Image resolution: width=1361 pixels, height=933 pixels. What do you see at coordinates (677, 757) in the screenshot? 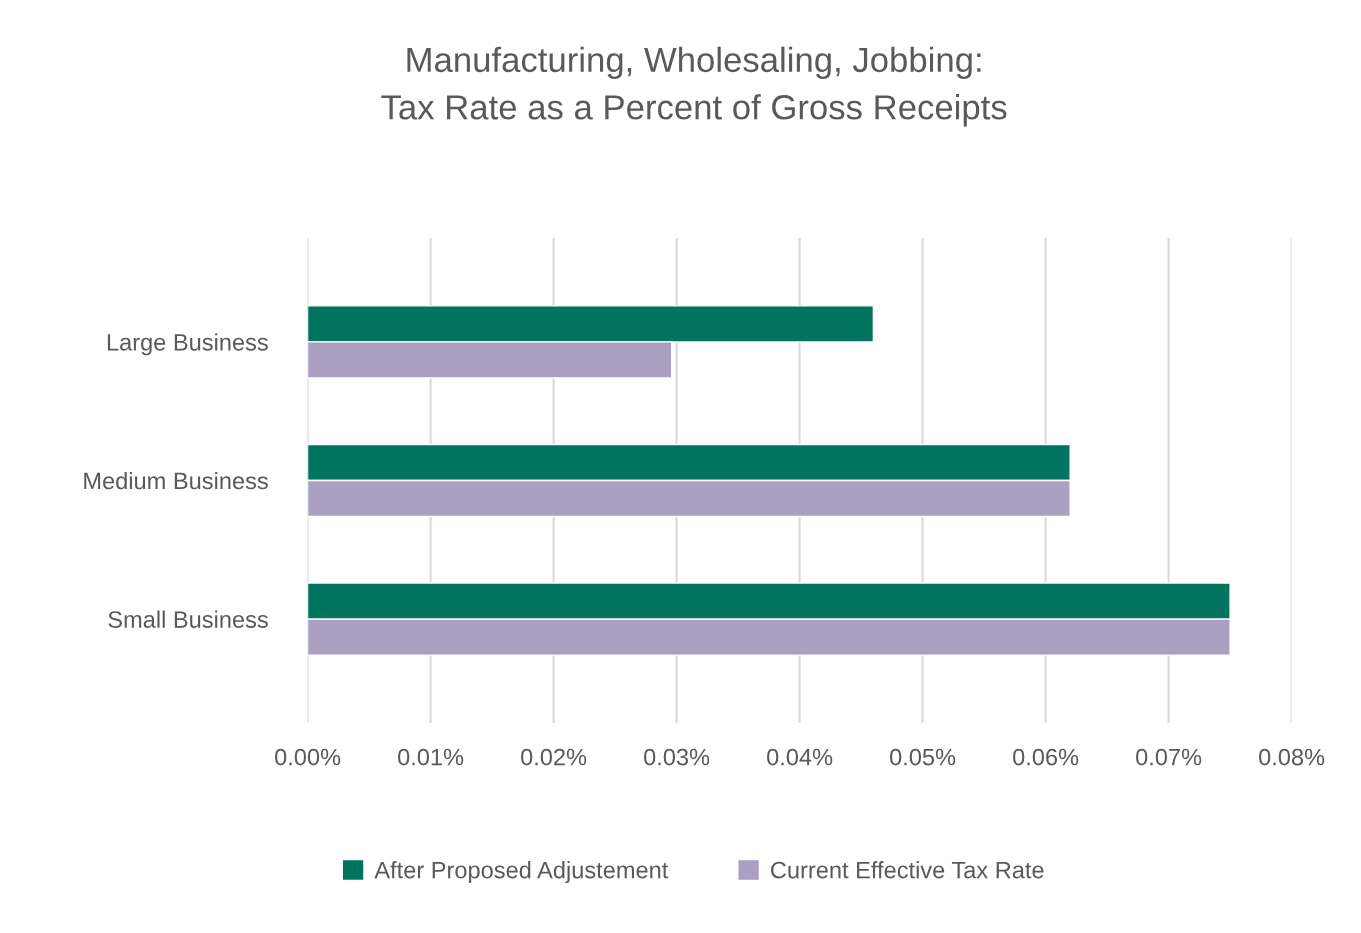
I see `x-tick-label: 0.03%` at bounding box center [677, 757].